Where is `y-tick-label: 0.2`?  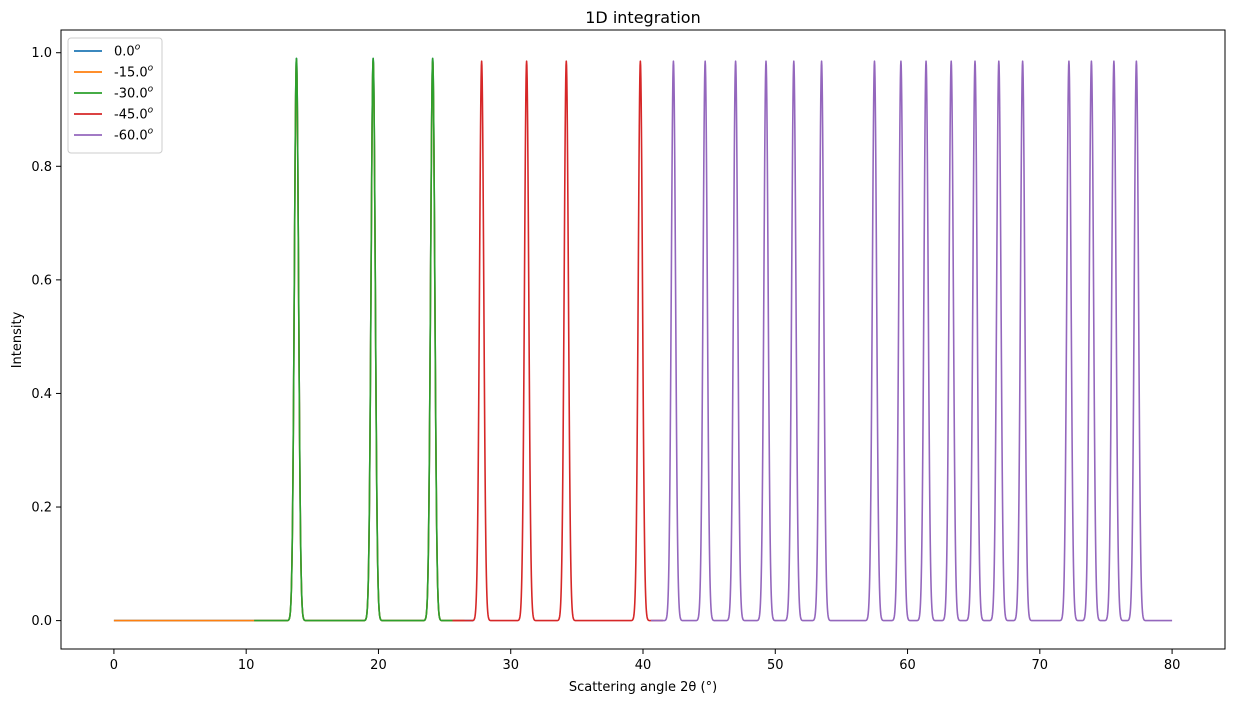 y-tick-label: 0.2 is located at coordinates (41, 508).